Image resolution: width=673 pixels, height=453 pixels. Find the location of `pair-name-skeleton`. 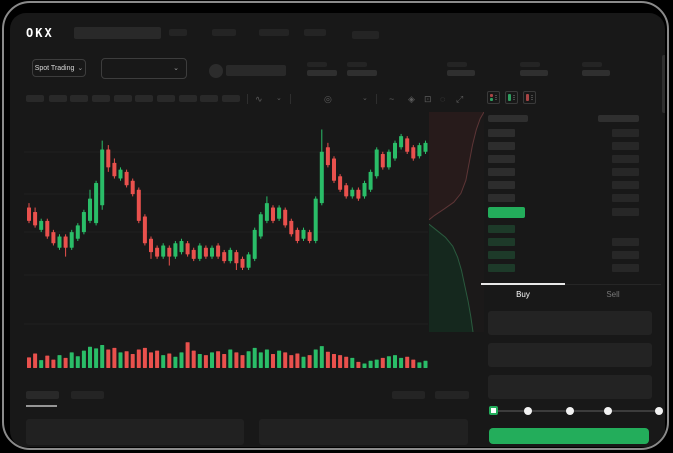

pair-name-skeleton is located at coordinates (256, 70).